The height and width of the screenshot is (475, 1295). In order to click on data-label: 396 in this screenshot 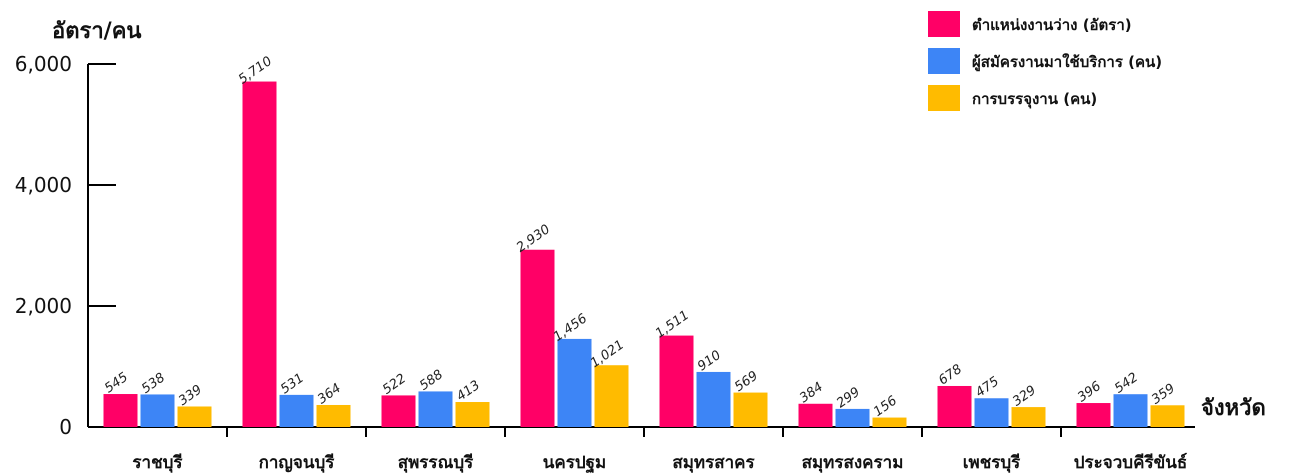, I will do `click(1089, 392)`.